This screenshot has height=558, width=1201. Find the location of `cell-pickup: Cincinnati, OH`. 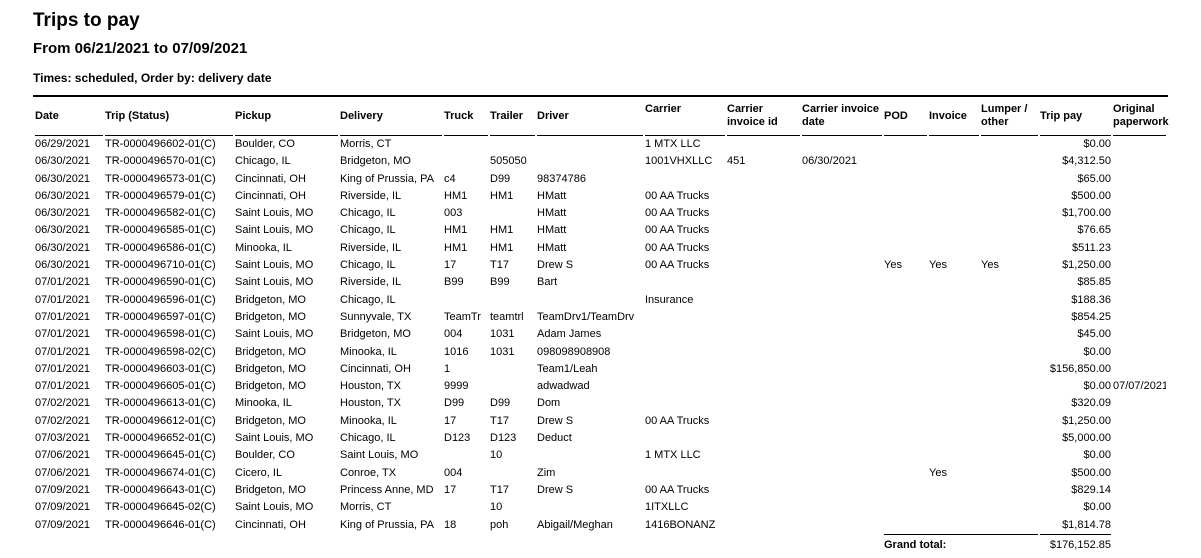

cell-pickup: Cincinnati, OH is located at coordinates (270, 195).